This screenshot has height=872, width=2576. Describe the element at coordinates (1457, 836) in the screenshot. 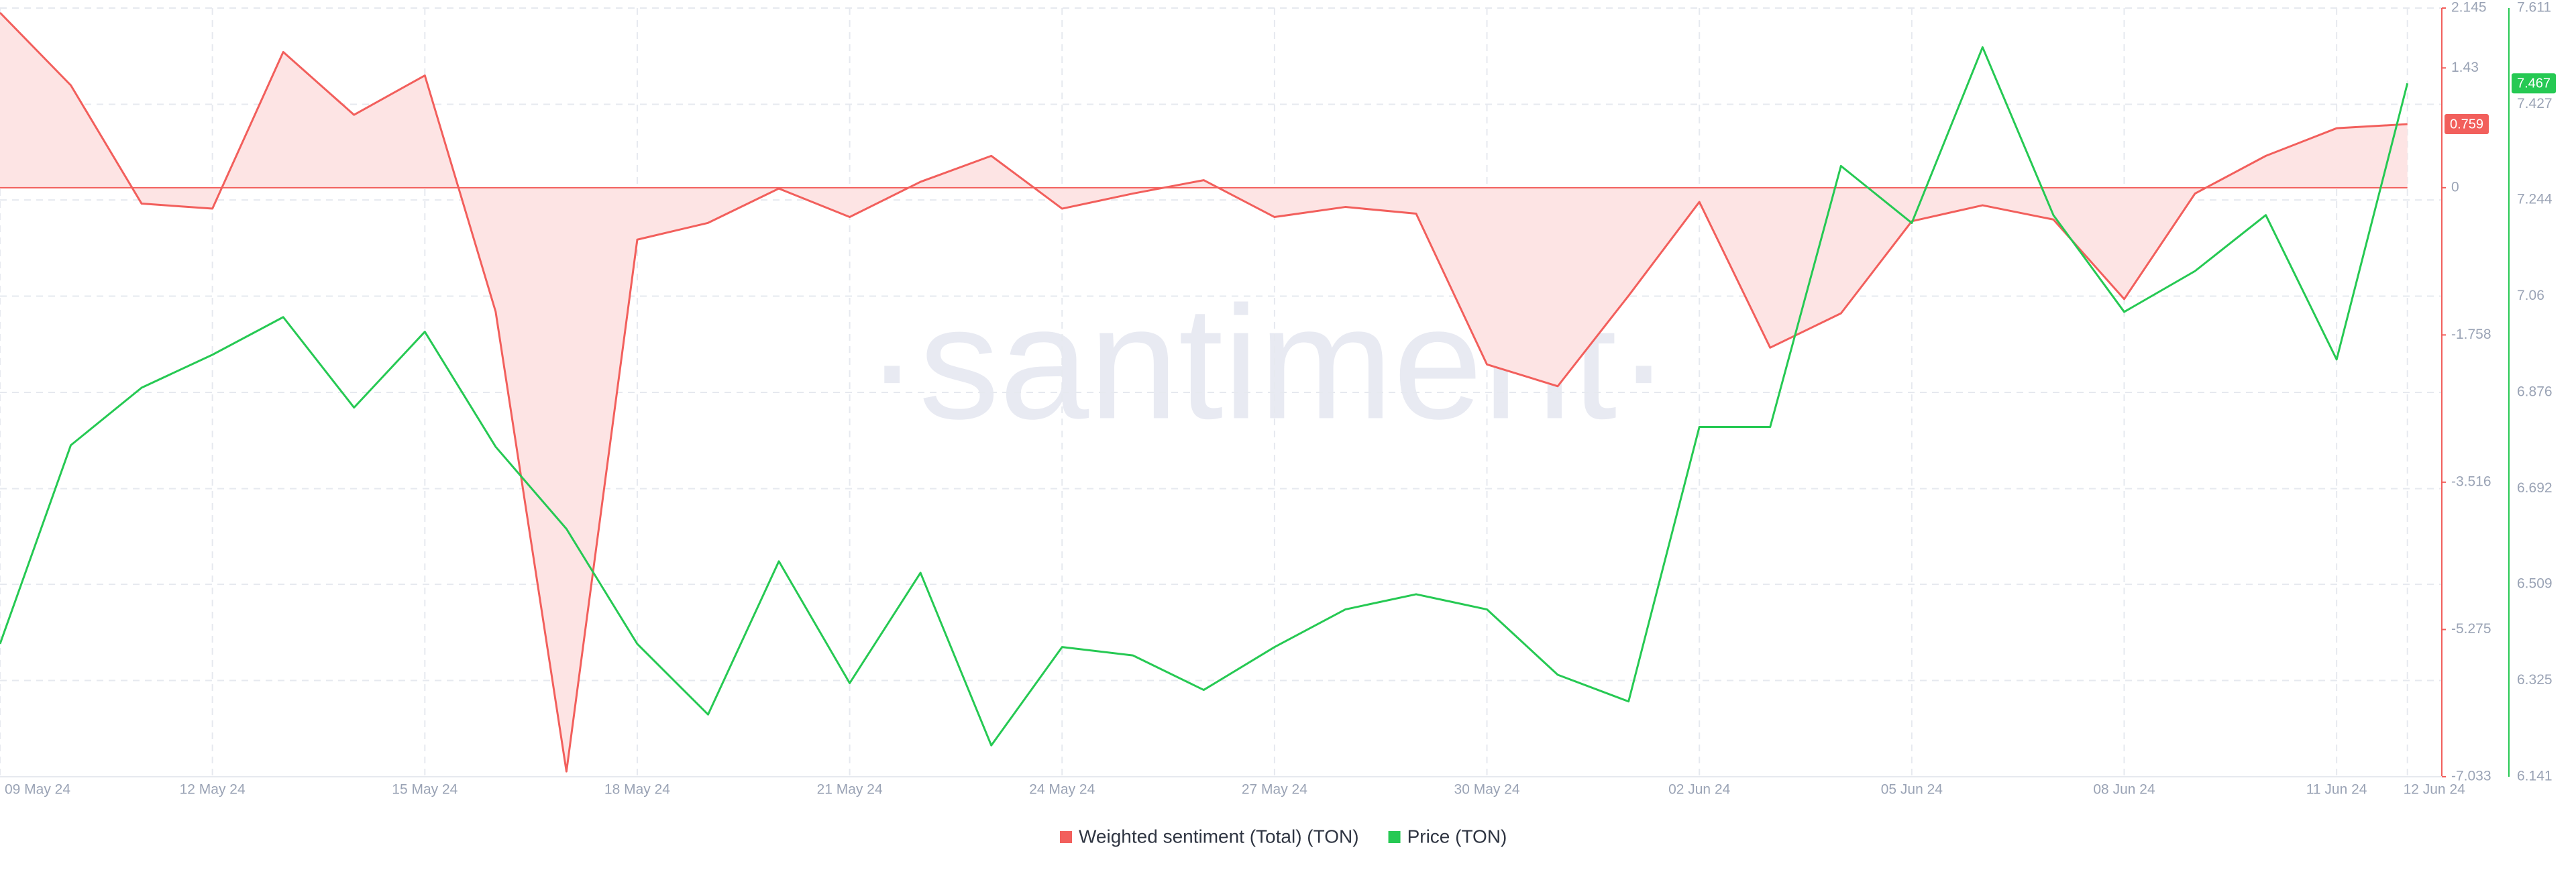

I see `legend-label: Price (TON)` at that location.